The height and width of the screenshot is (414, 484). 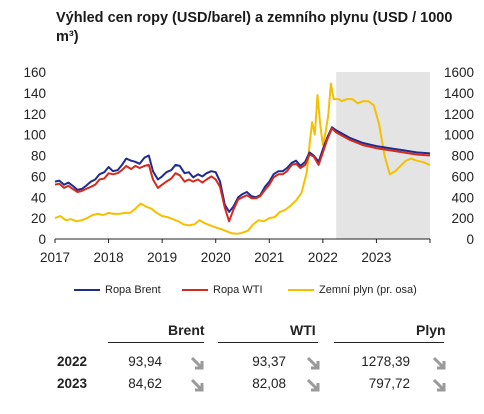 I want to click on y-right-tick-label: 800, so click(x=462, y=156).